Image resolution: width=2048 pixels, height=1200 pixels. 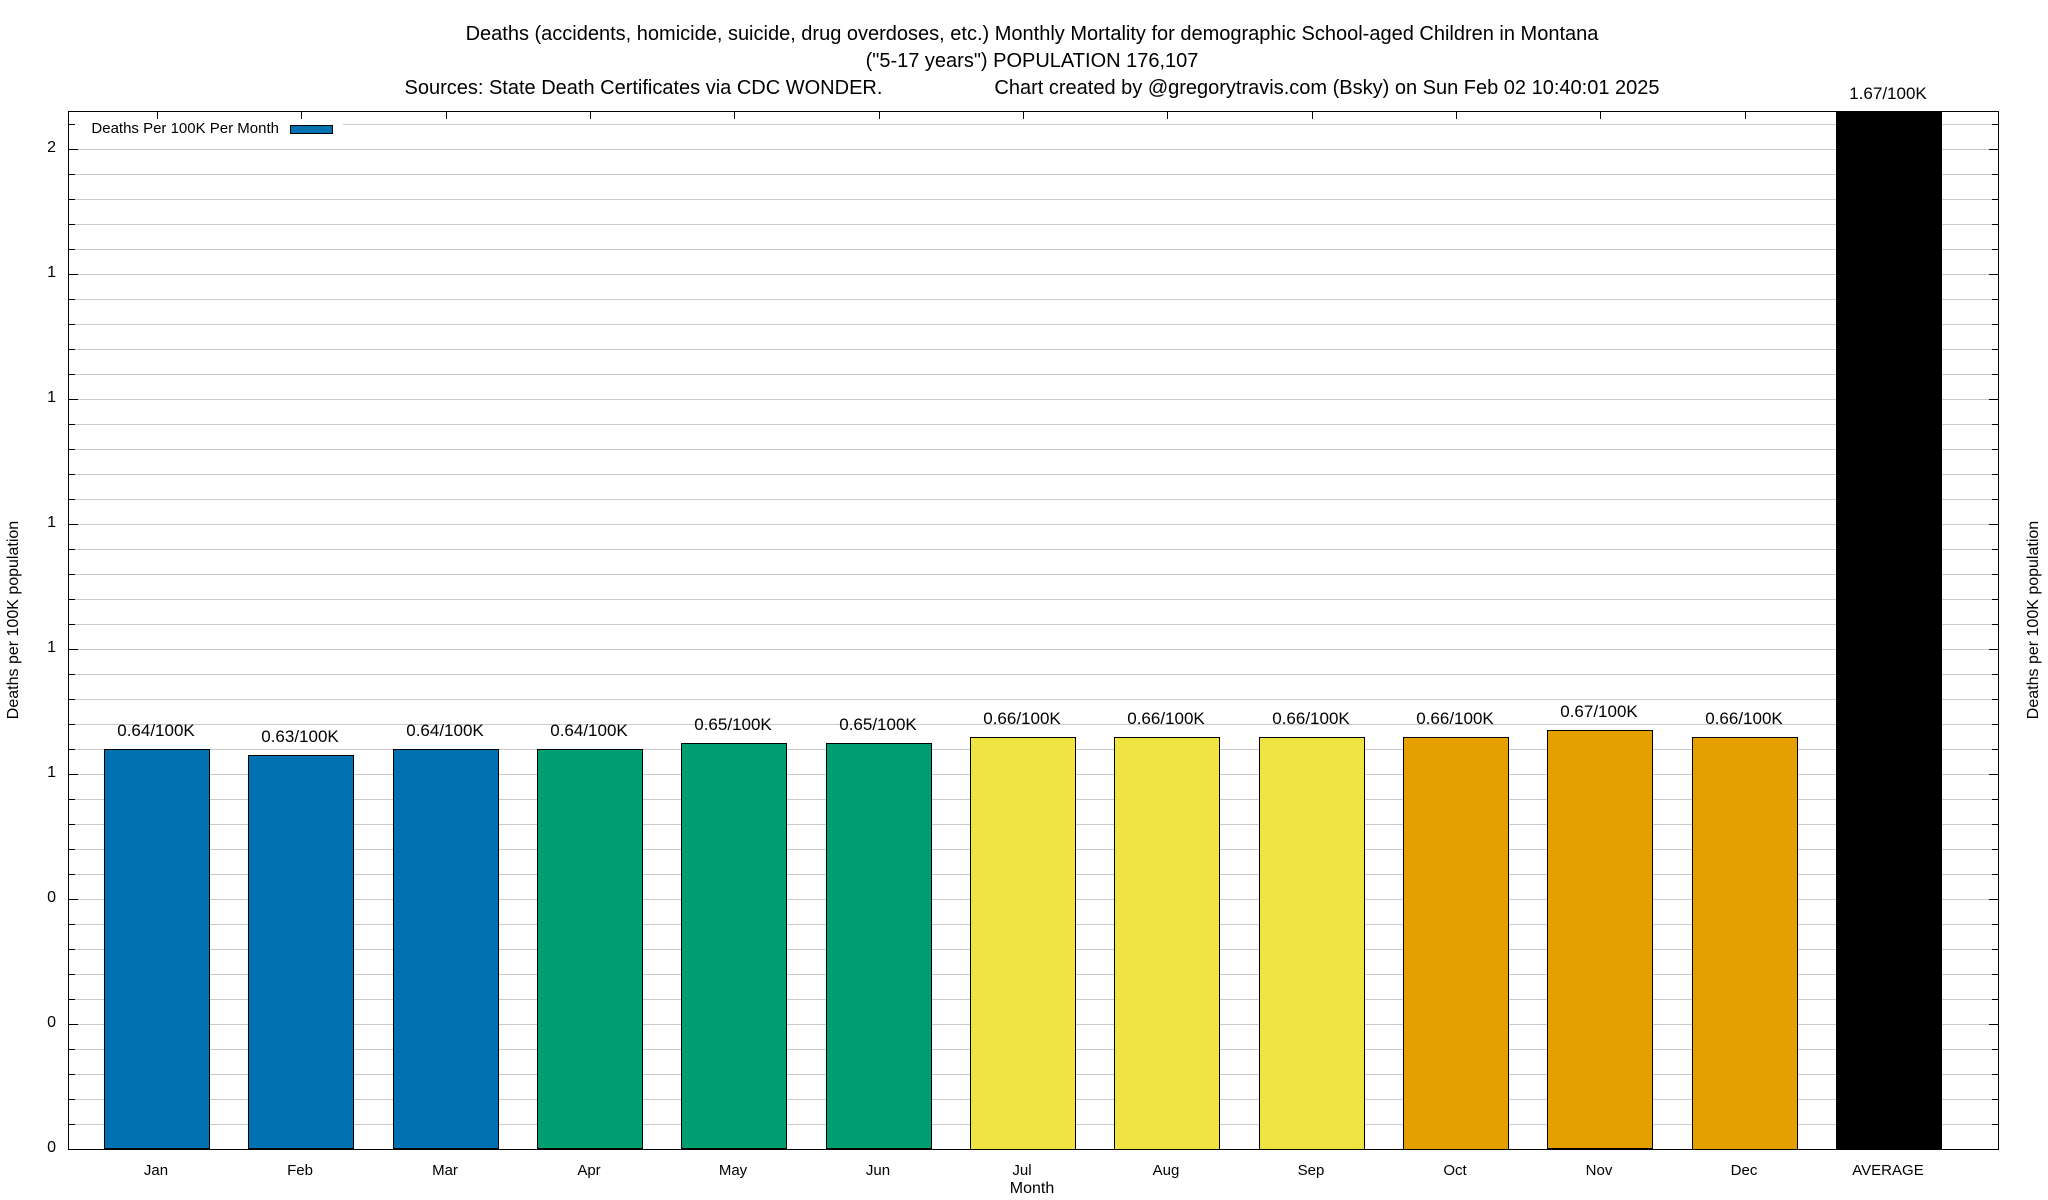 I want to click on x-label-sep: Sep, so click(x=1311, y=1170).